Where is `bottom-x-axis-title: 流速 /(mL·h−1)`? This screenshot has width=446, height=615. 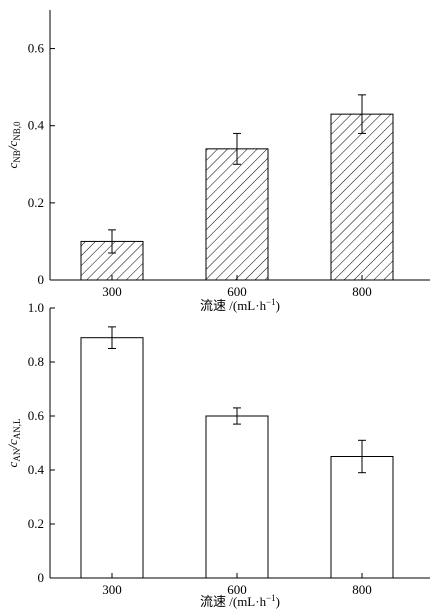
bottom-x-axis-title: 流速 /(mL·h−1) is located at coordinates (240, 601).